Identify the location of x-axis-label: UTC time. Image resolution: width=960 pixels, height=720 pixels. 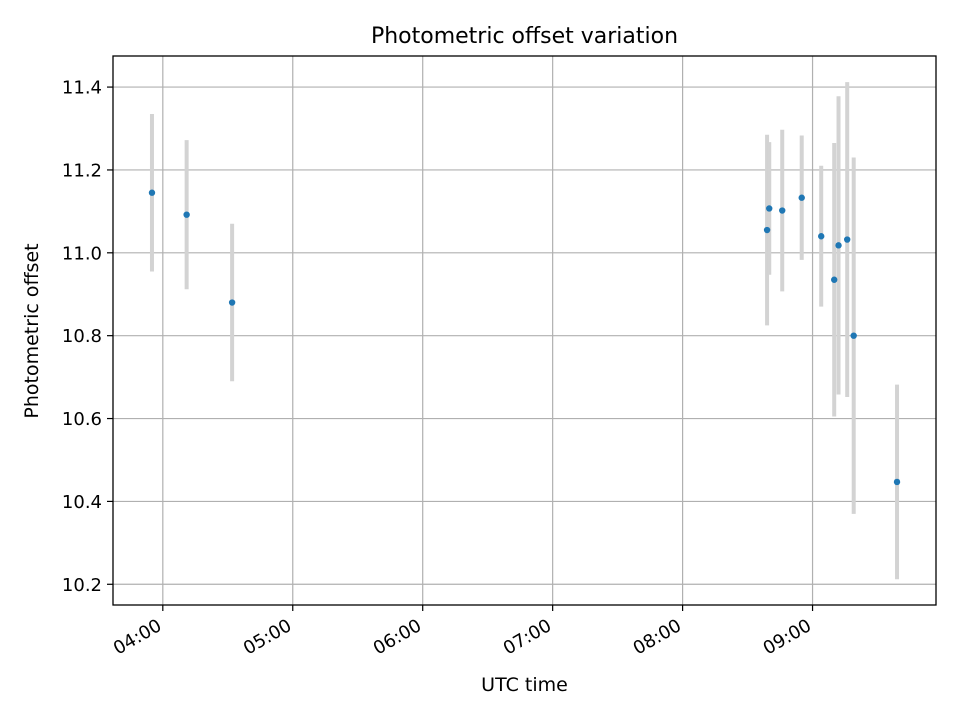
(524, 685).